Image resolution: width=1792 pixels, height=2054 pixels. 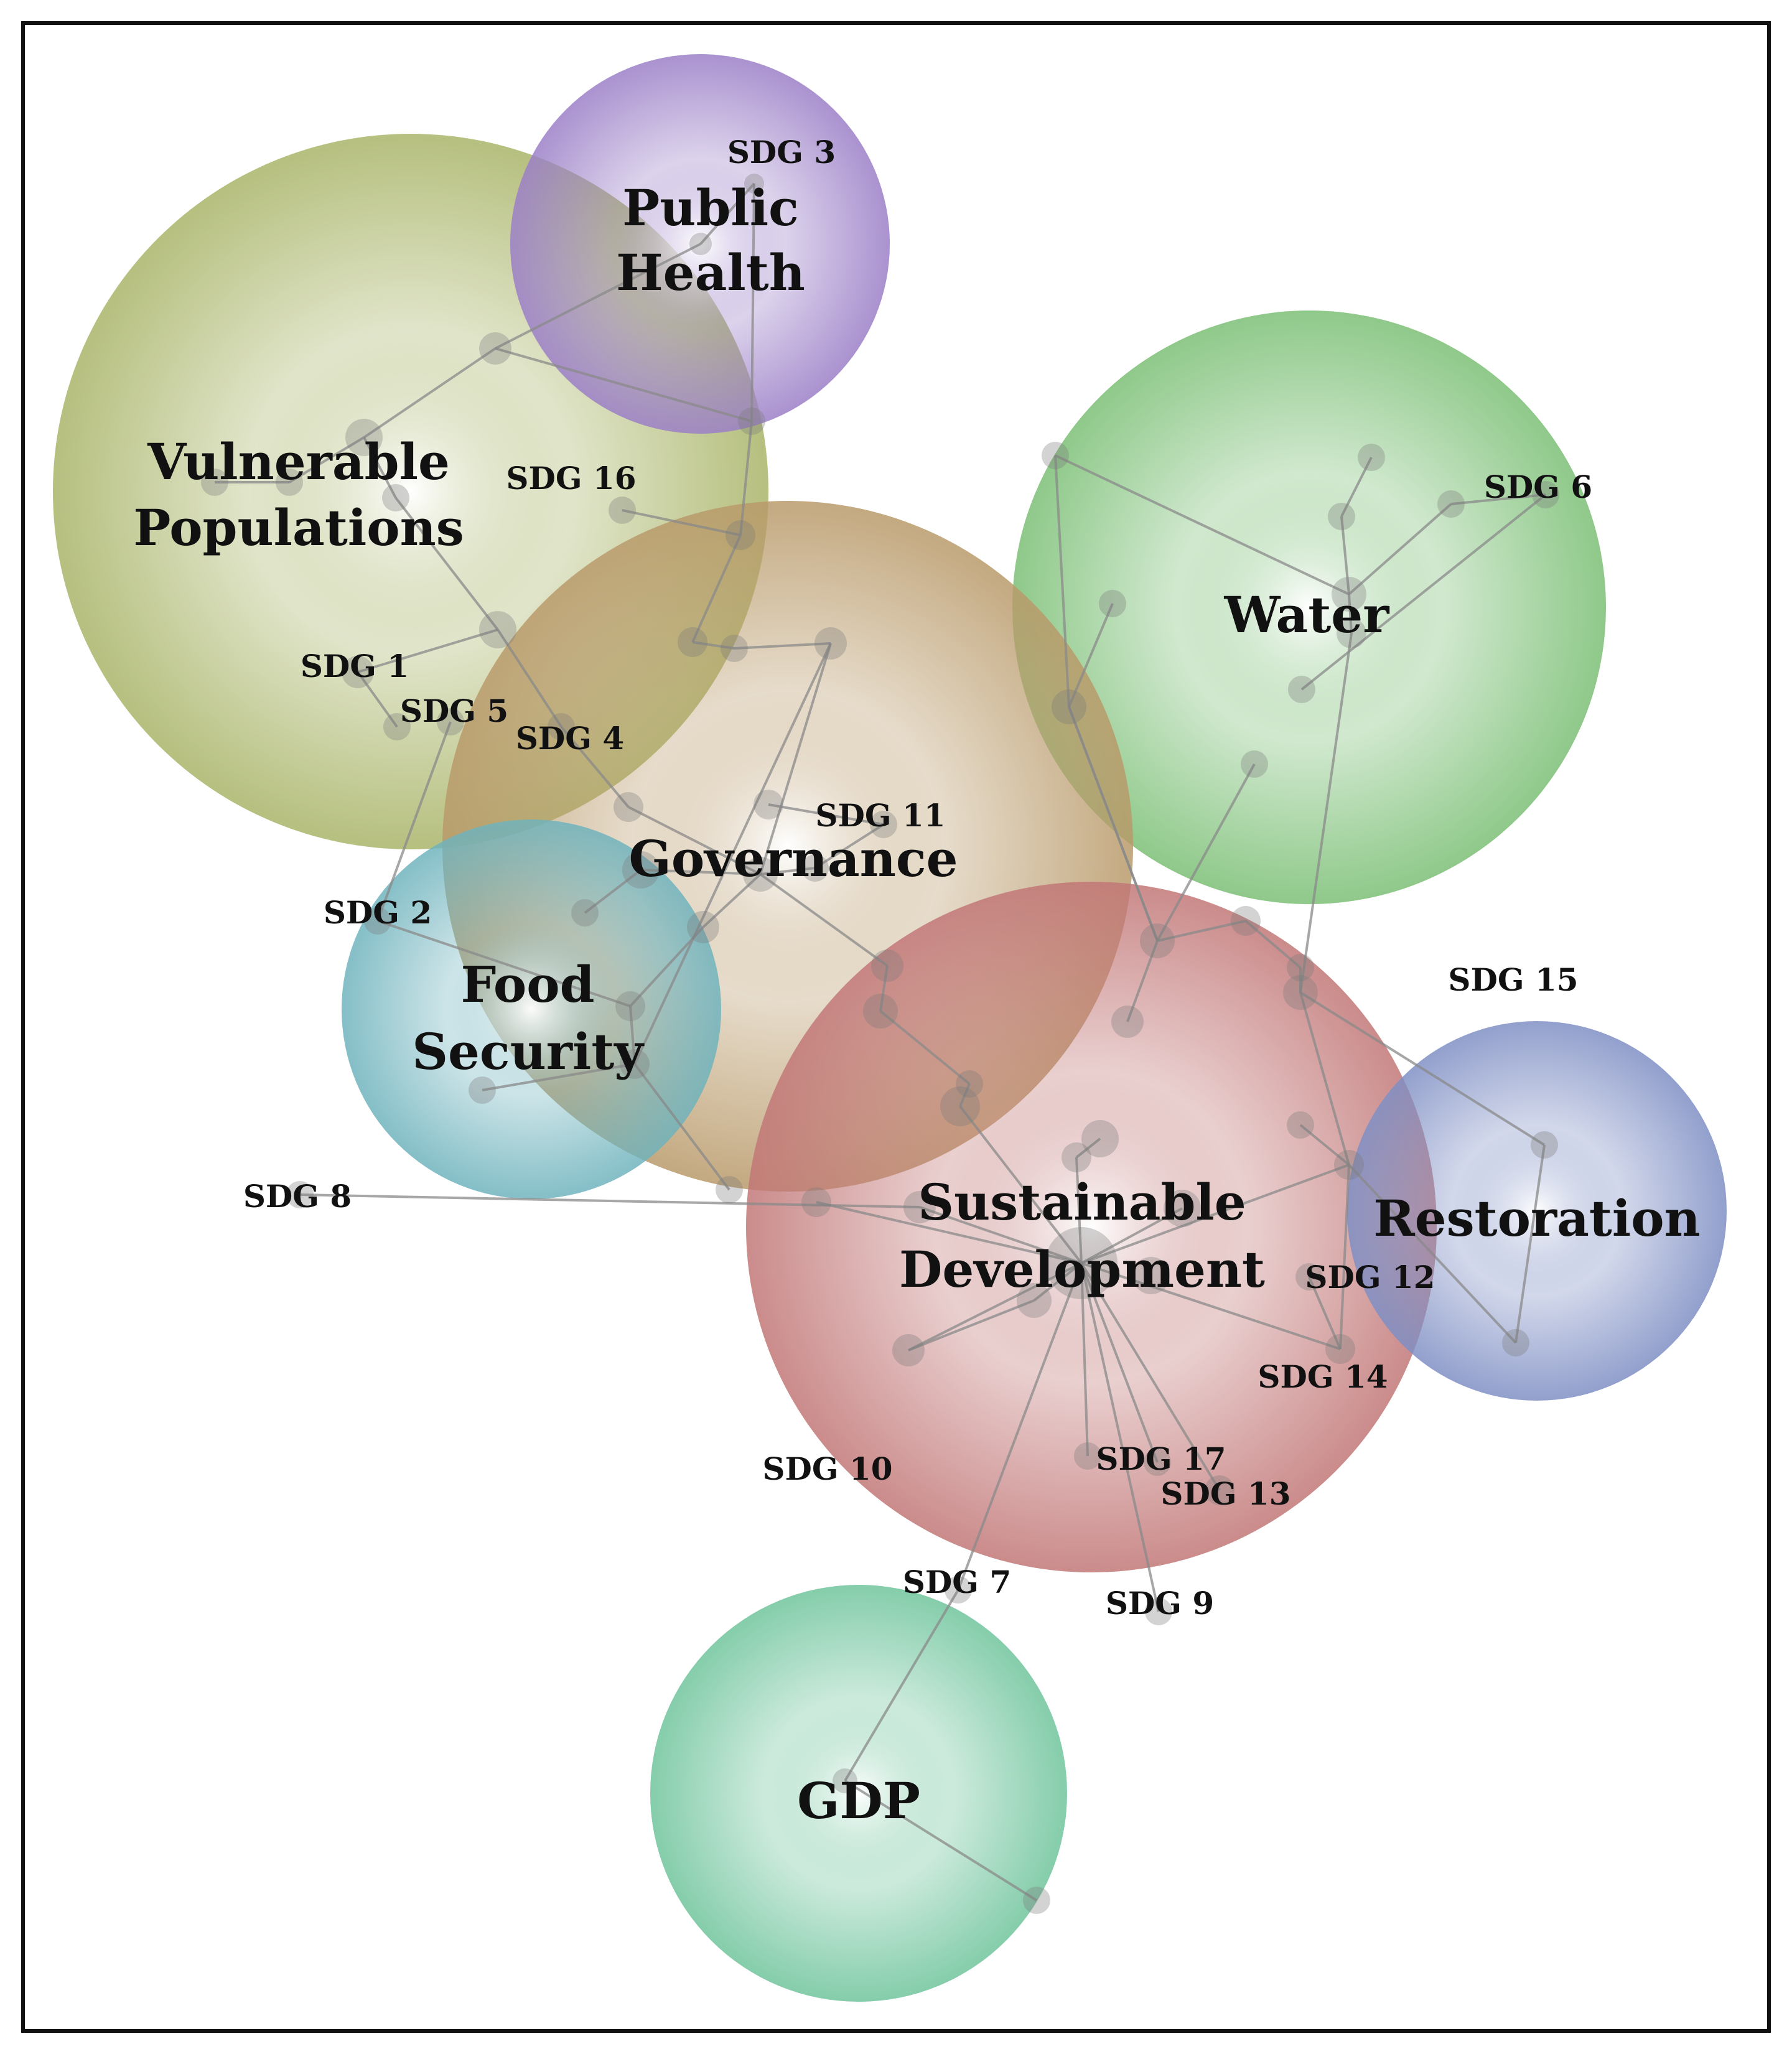 I want to click on cluster-label-gdp: GDP, so click(x=858, y=1801).